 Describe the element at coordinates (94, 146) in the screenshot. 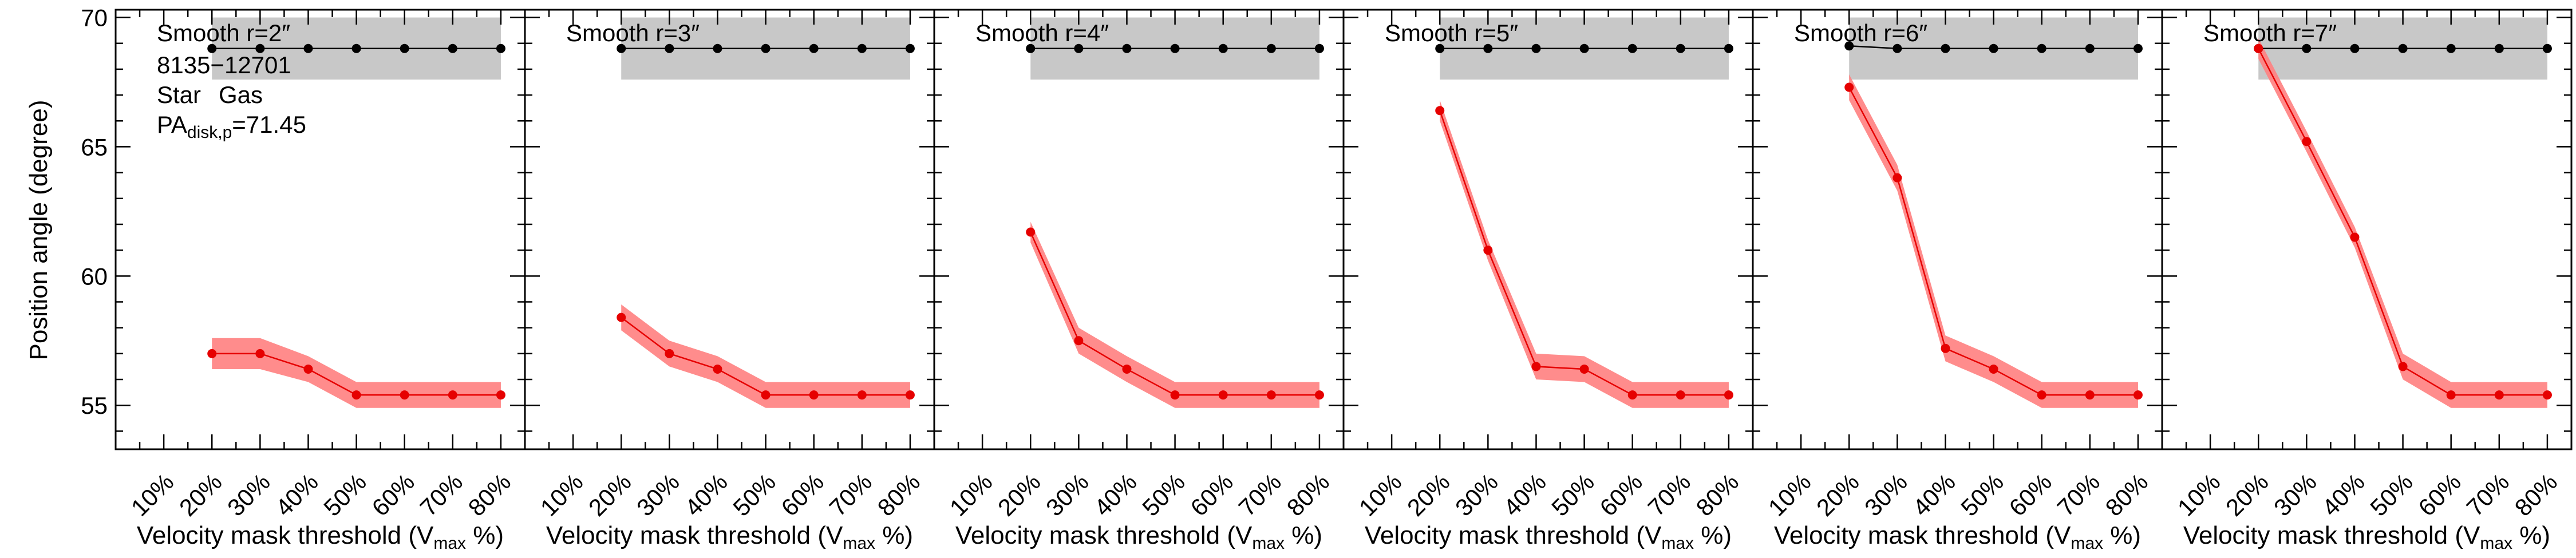

I see `y-tick-label: 65` at that location.